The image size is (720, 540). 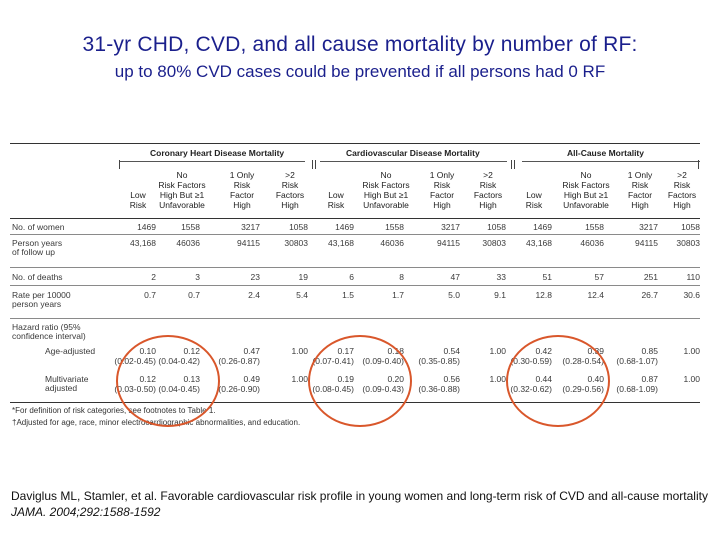 I want to click on table-cell-age-ci: (0.35-0.85), so click(x=439, y=361).